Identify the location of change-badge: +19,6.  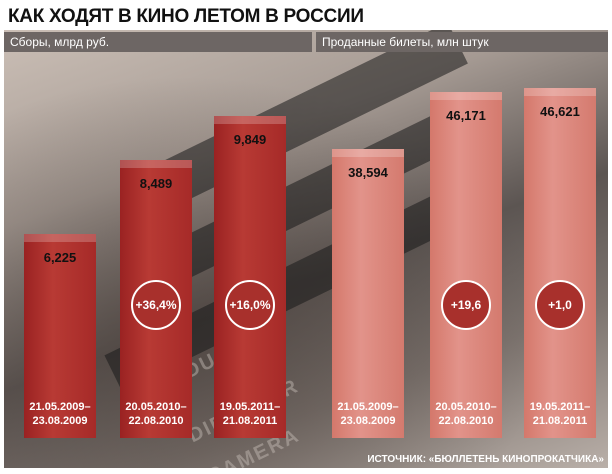
(466, 305).